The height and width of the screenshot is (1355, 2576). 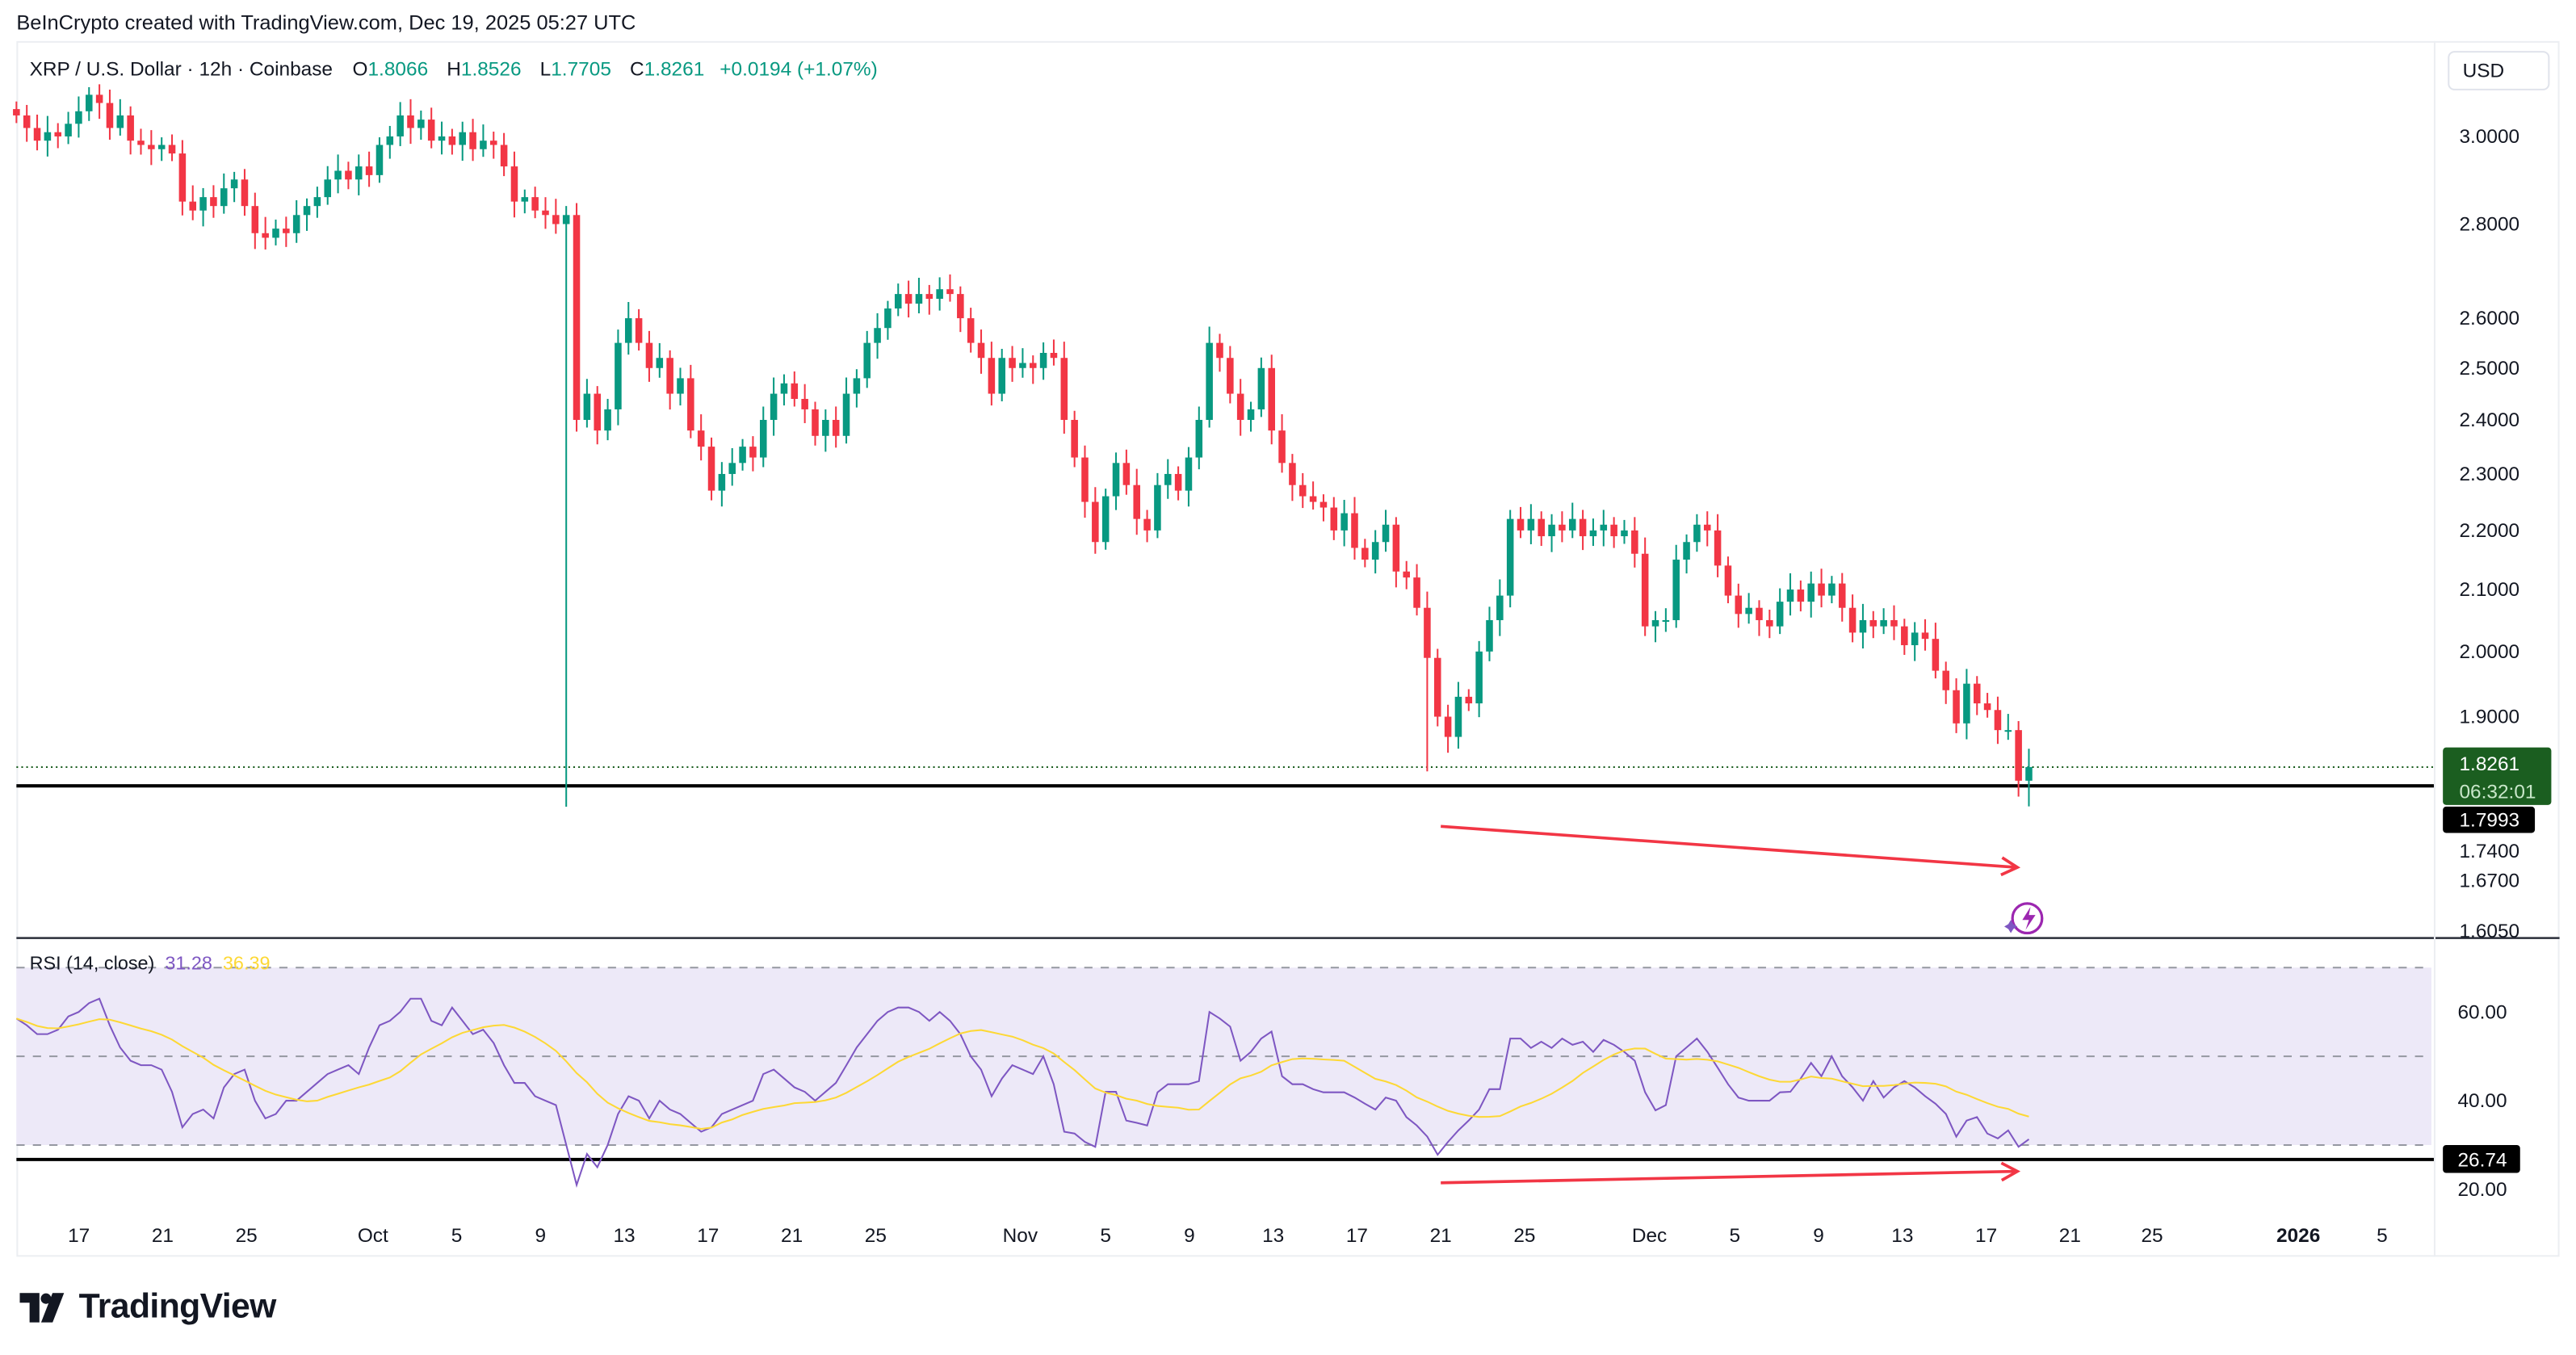 What do you see at coordinates (2489, 932) in the screenshot?
I see `price-tick-label: 1.6050` at bounding box center [2489, 932].